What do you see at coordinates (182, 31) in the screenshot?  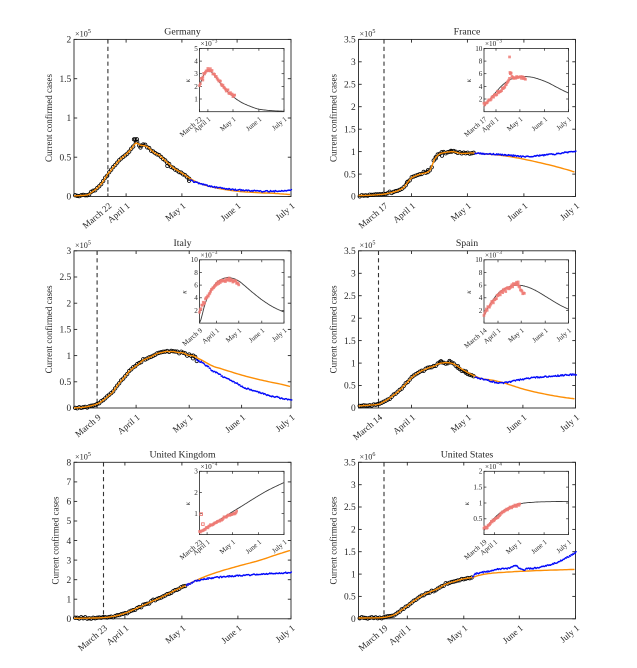 I see `svg-text: Germany` at bounding box center [182, 31].